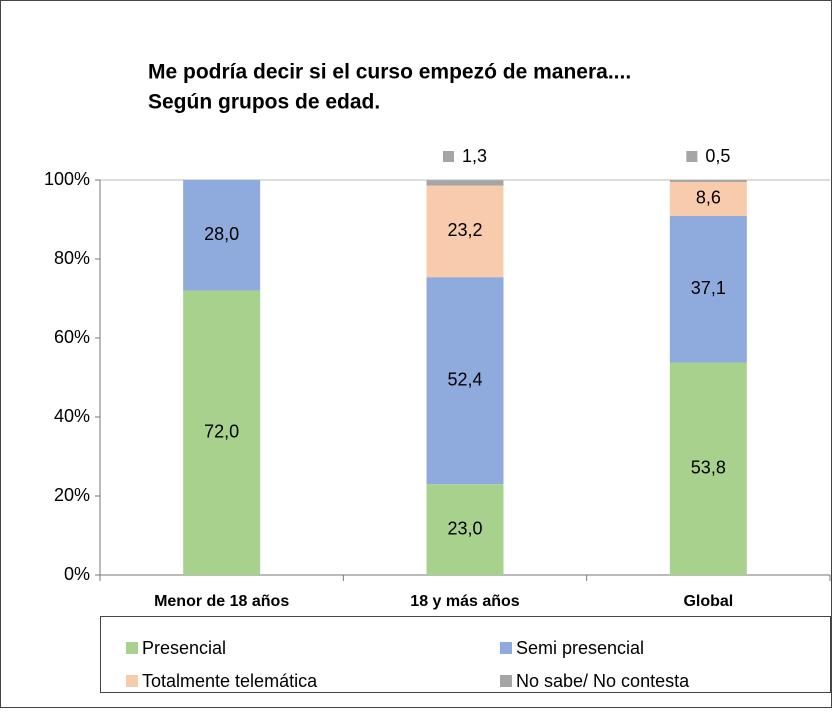 This screenshot has height=714, width=833. What do you see at coordinates (465, 654) in the screenshot?
I see `legend-box` at bounding box center [465, 654].